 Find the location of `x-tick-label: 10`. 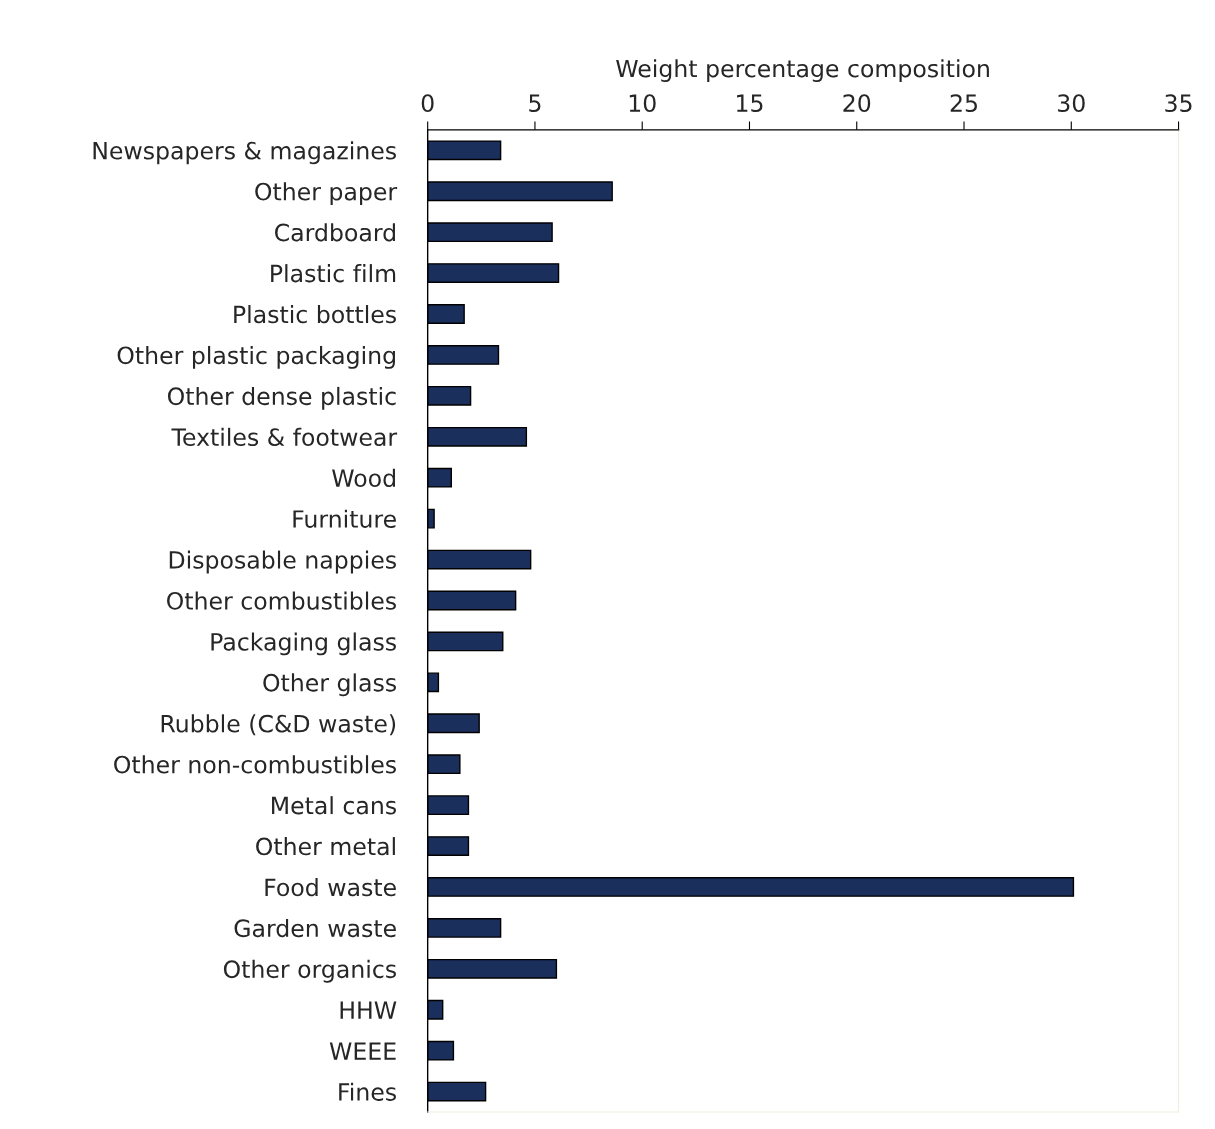

x-tick-label: 10 is located at coordinates (642, 103).